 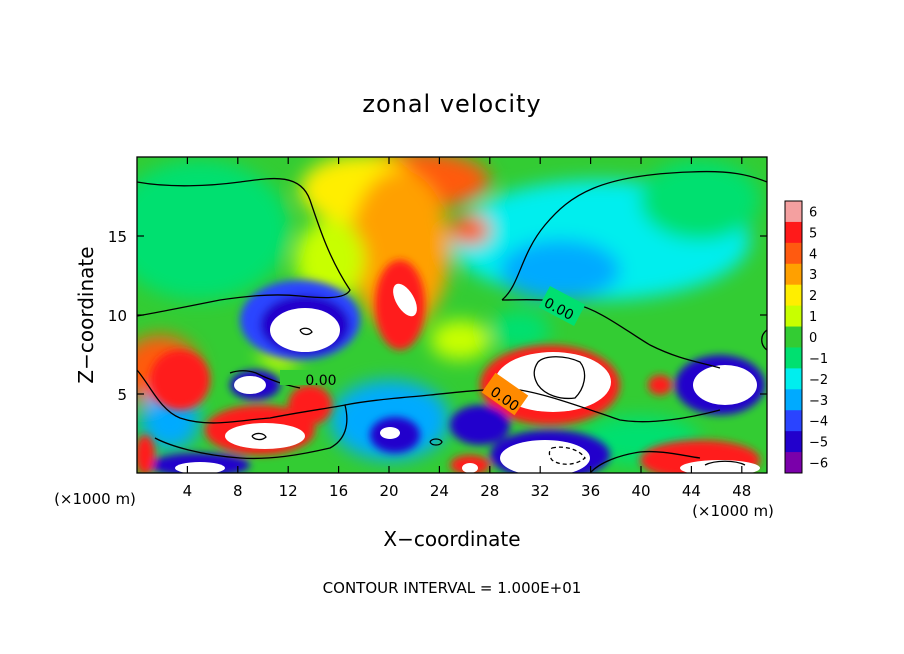 What do you see at coordinates (818, 422) in the screenshot?
I see `colorbar-label: −4` at bounding box center [818, 422].